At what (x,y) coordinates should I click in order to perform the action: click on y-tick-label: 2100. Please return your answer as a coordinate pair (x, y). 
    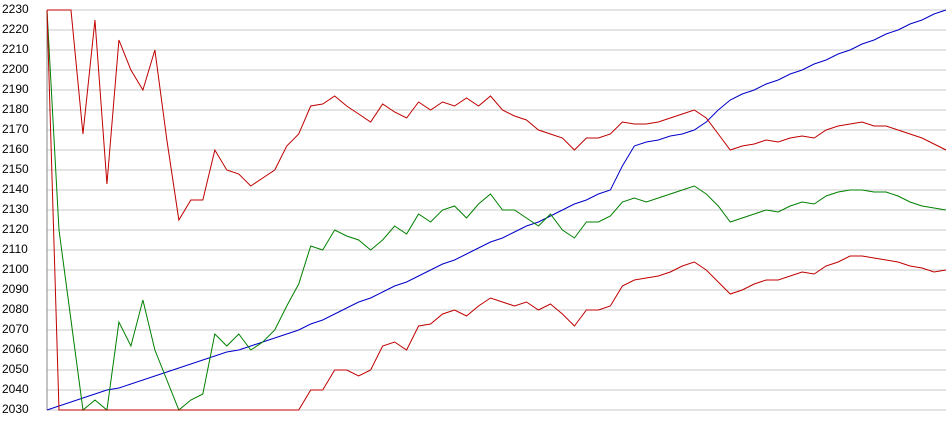
    Looking at the image, I should click on (15, 269).